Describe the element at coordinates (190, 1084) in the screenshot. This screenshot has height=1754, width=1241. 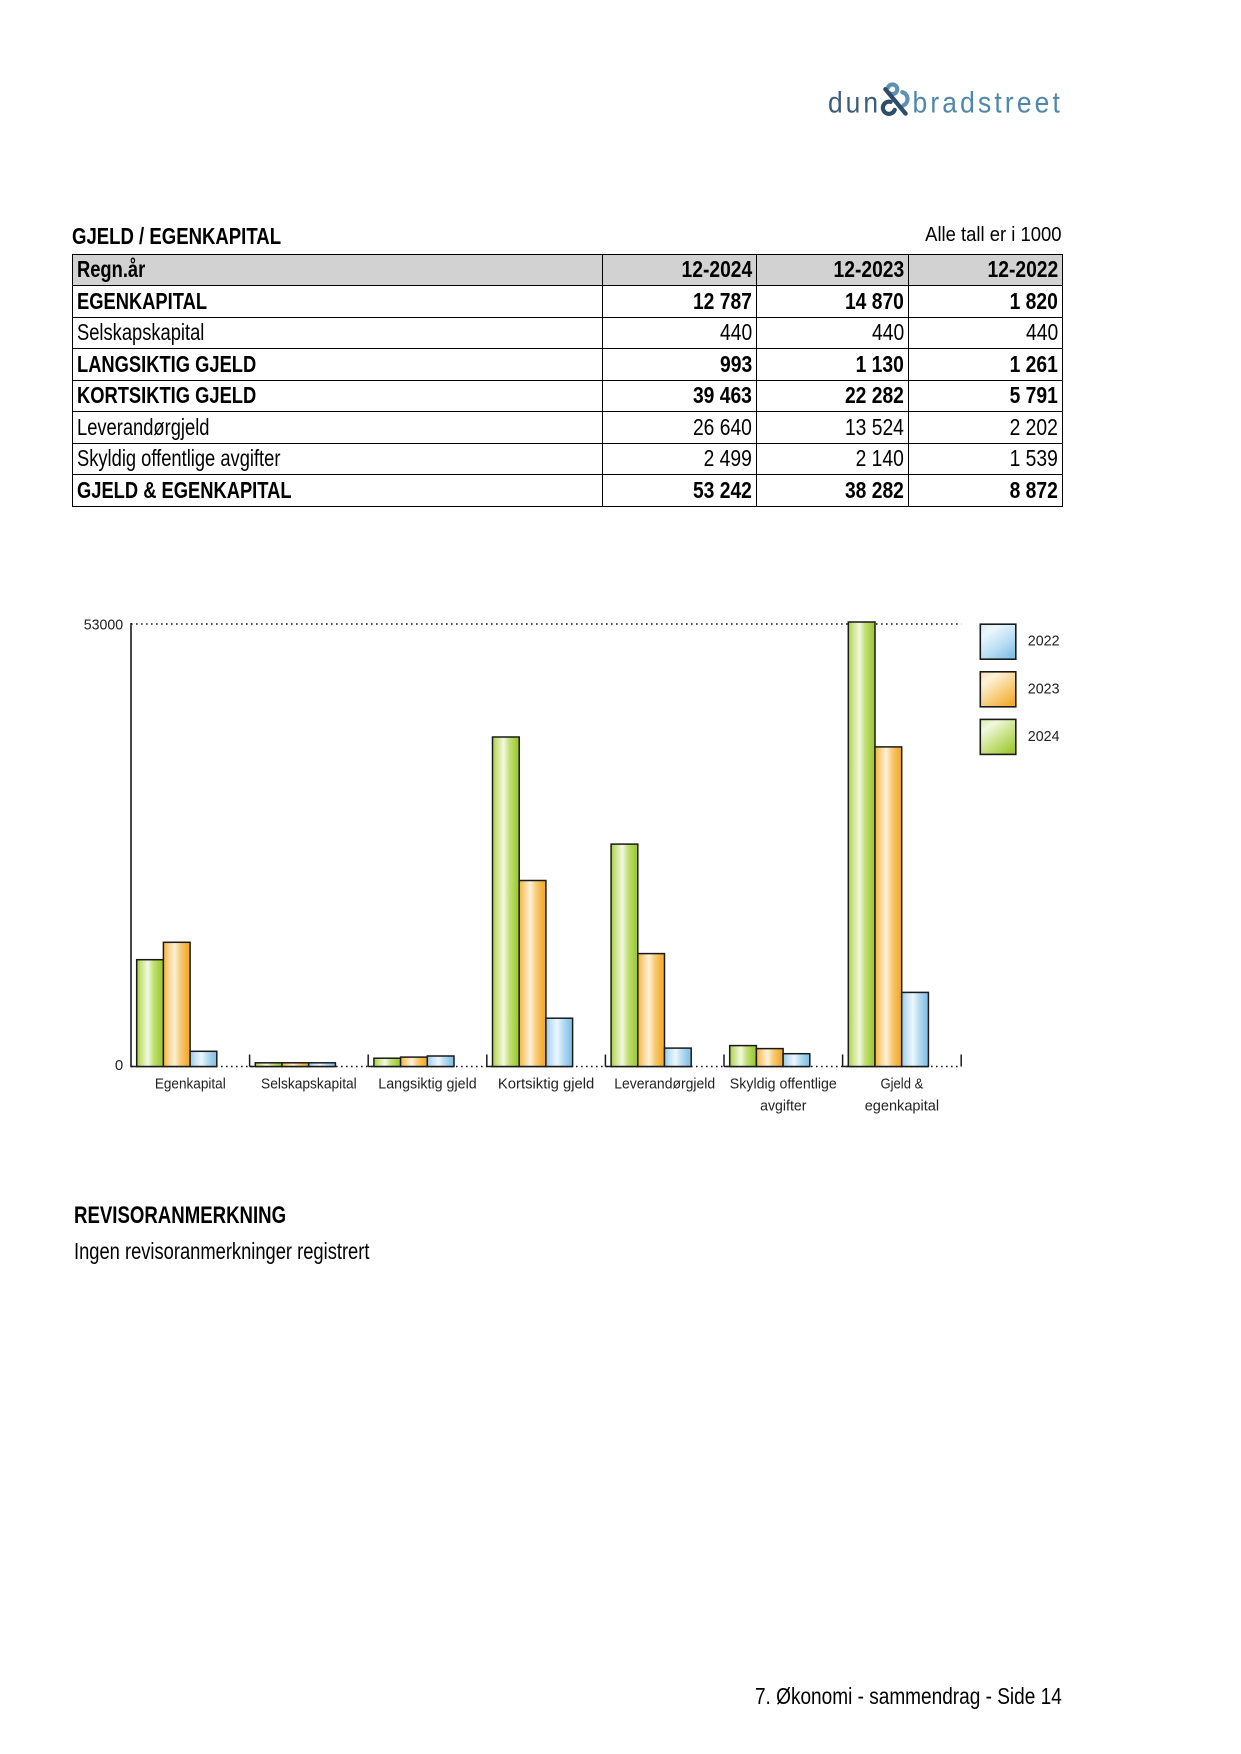
I see `svg-text: Egenkapital` at that location.